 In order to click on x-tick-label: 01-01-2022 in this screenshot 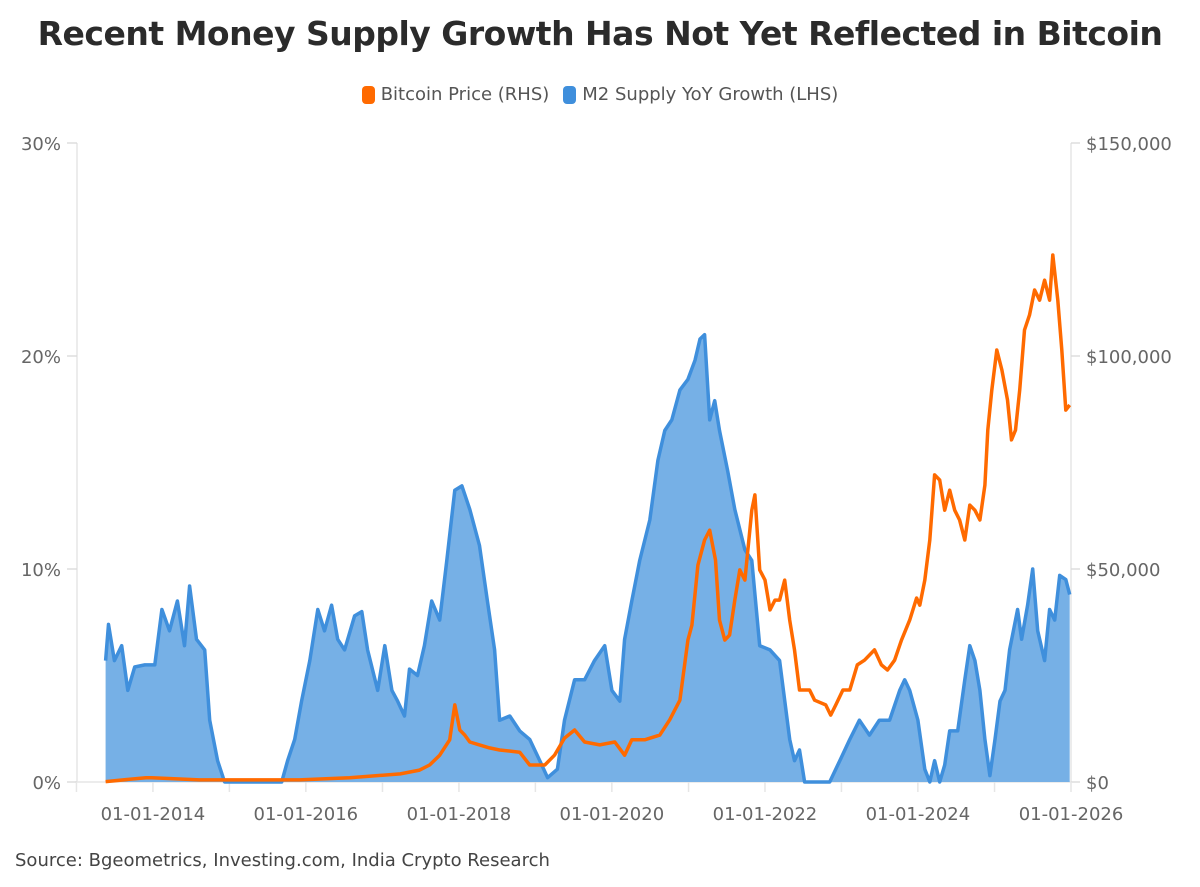, I will do `click(765, 814)`.